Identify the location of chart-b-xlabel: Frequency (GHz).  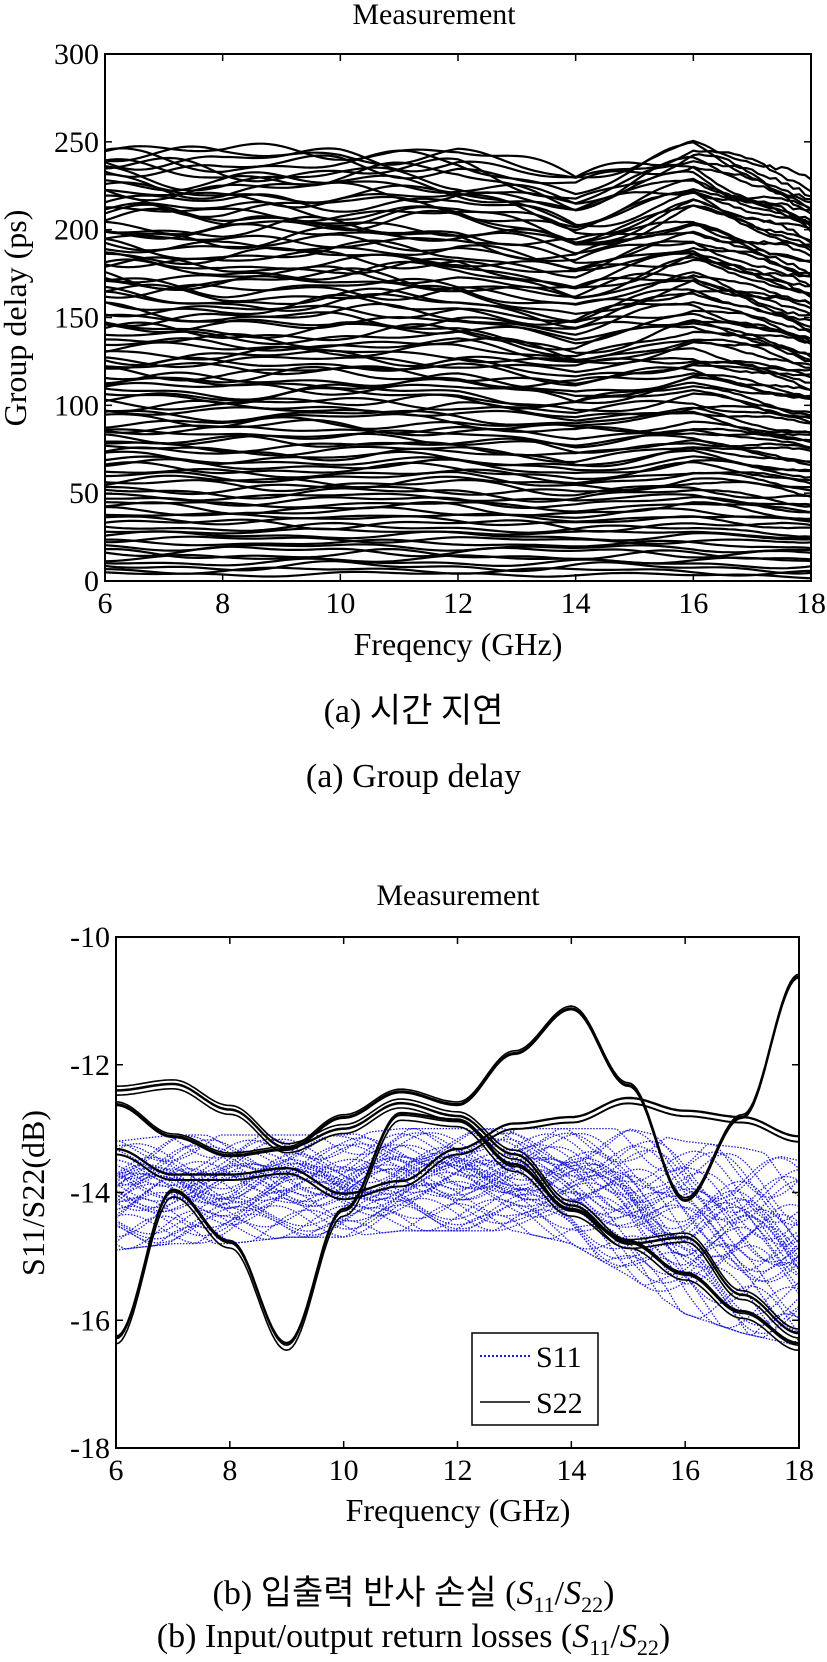
(458, 1510).